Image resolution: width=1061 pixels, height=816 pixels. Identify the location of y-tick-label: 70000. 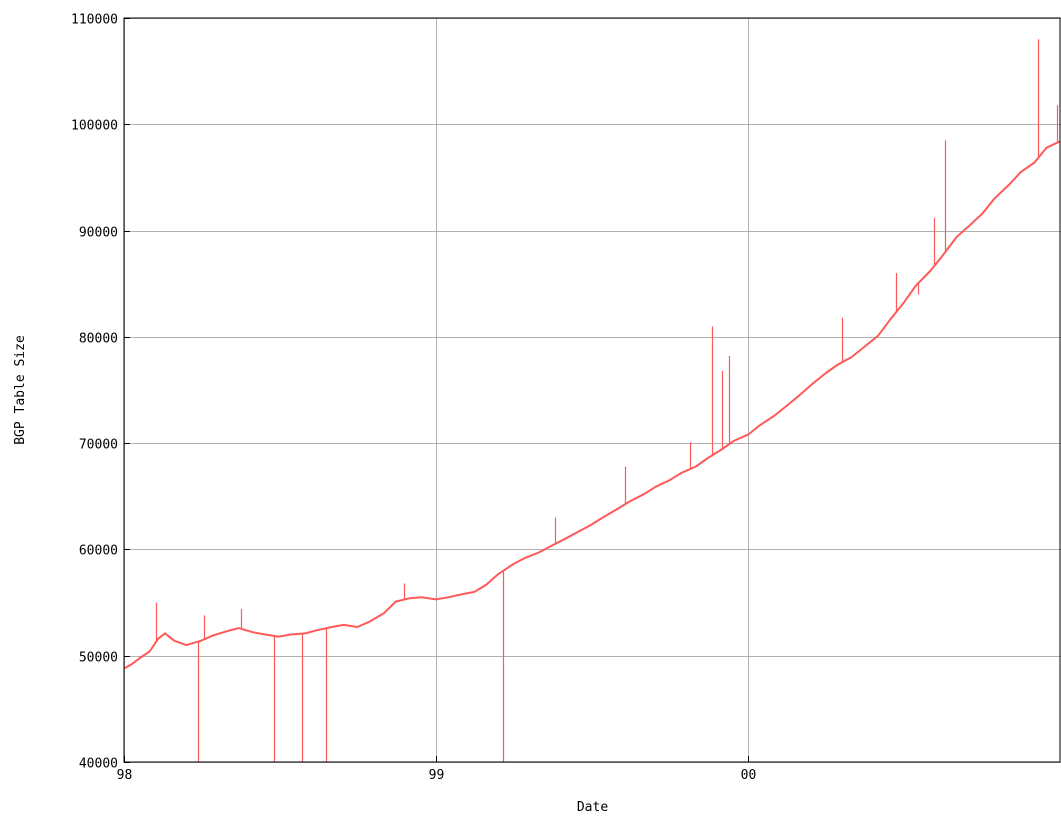
(98, 445).